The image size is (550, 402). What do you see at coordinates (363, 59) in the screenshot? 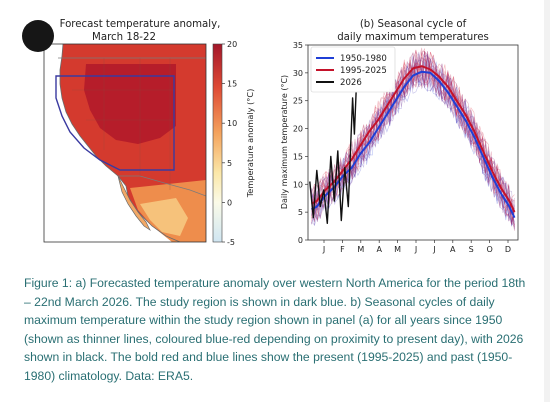
I see `legend-label-past: 1950-1980` at bounding box center [363, 59].